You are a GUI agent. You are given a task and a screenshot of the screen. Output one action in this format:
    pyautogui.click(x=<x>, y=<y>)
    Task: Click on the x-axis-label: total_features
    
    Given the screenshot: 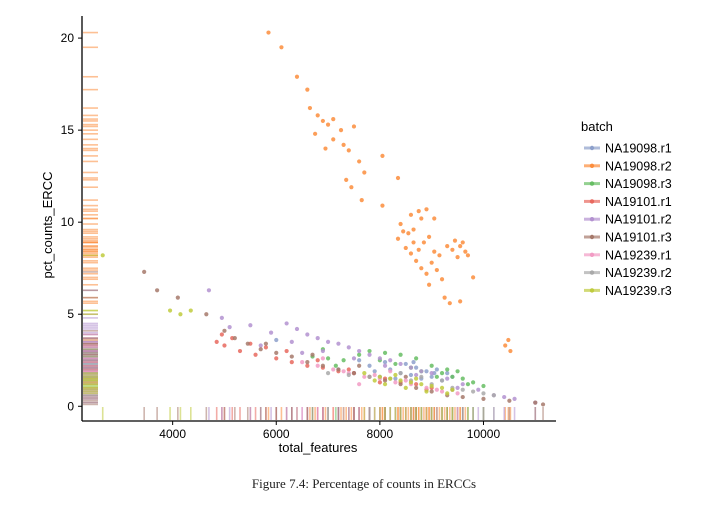 What is the action you would take?
    pyautogui.click(x=318, y=447)
    